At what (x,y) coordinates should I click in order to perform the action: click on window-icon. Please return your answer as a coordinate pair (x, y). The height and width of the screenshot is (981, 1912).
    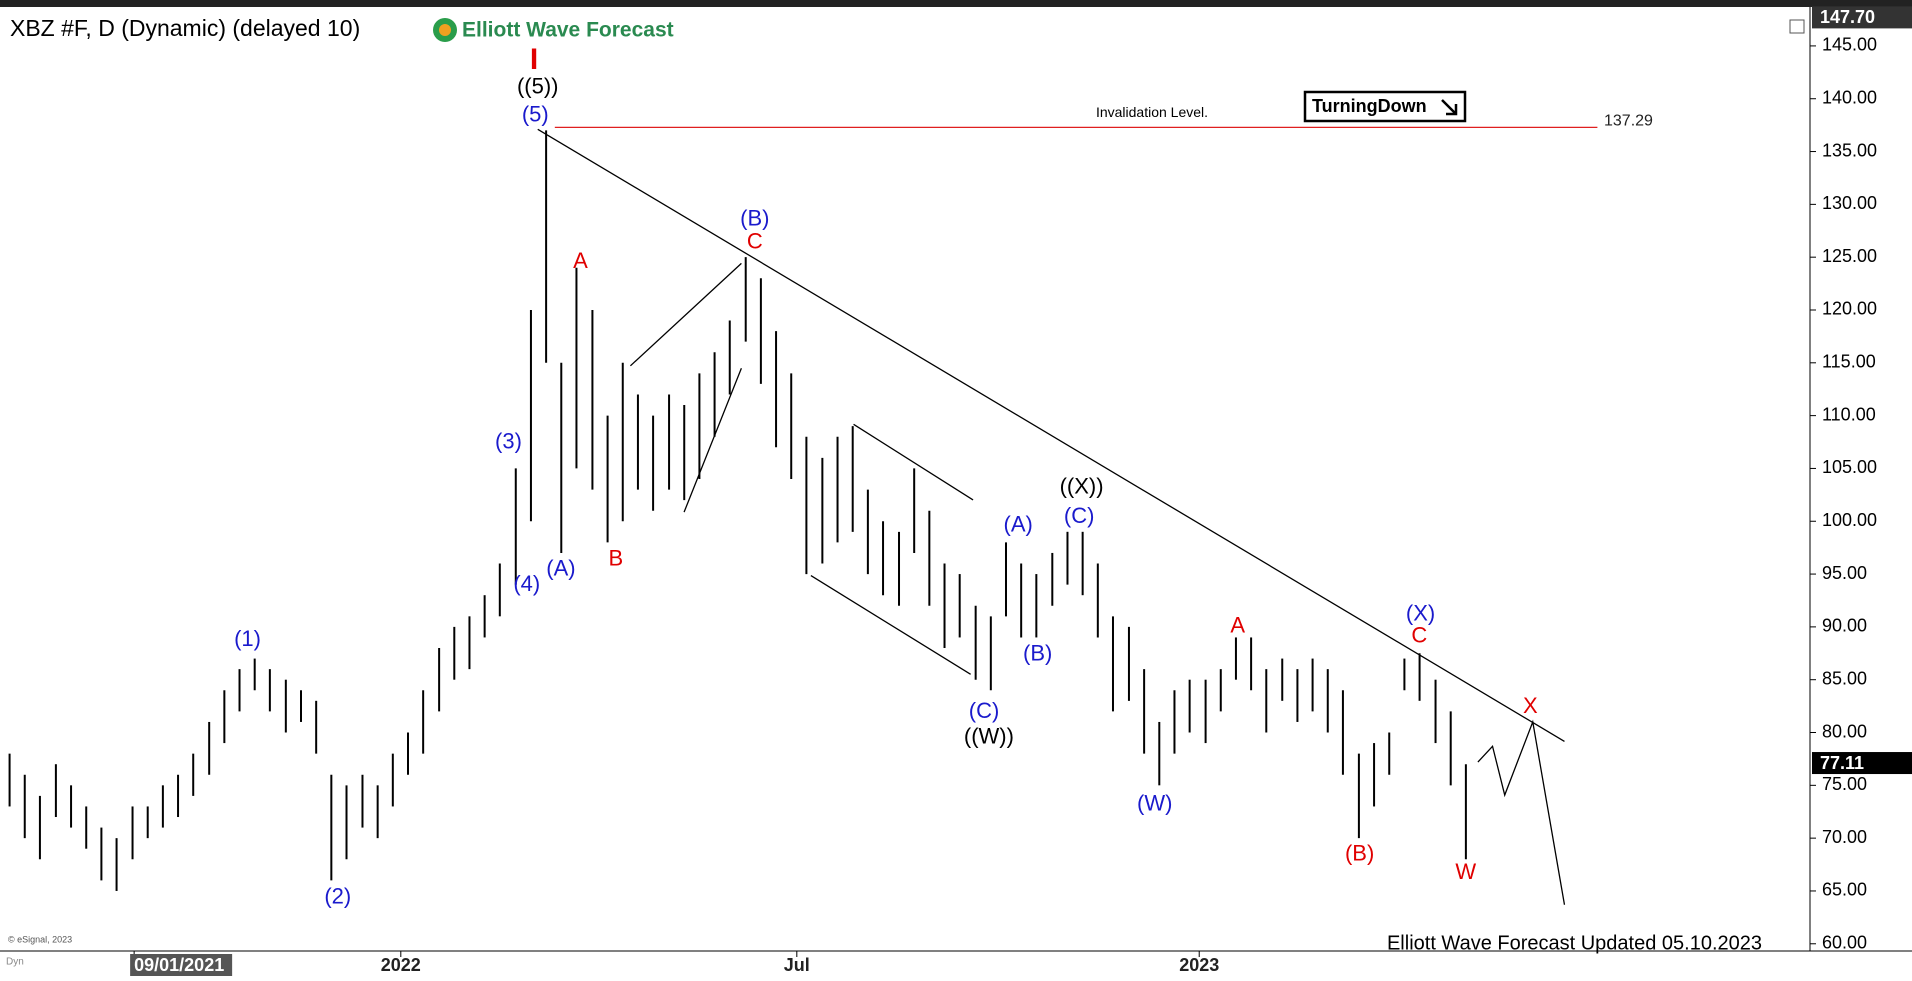
    Looking at the image, I should click on (1797, 26).